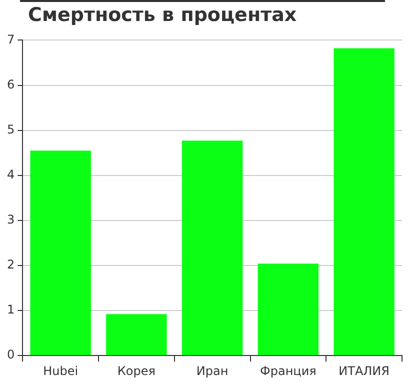 The height and width of the screenshot is (388, 416). I want to click on y-tick-label: 4, so click(10, 174).